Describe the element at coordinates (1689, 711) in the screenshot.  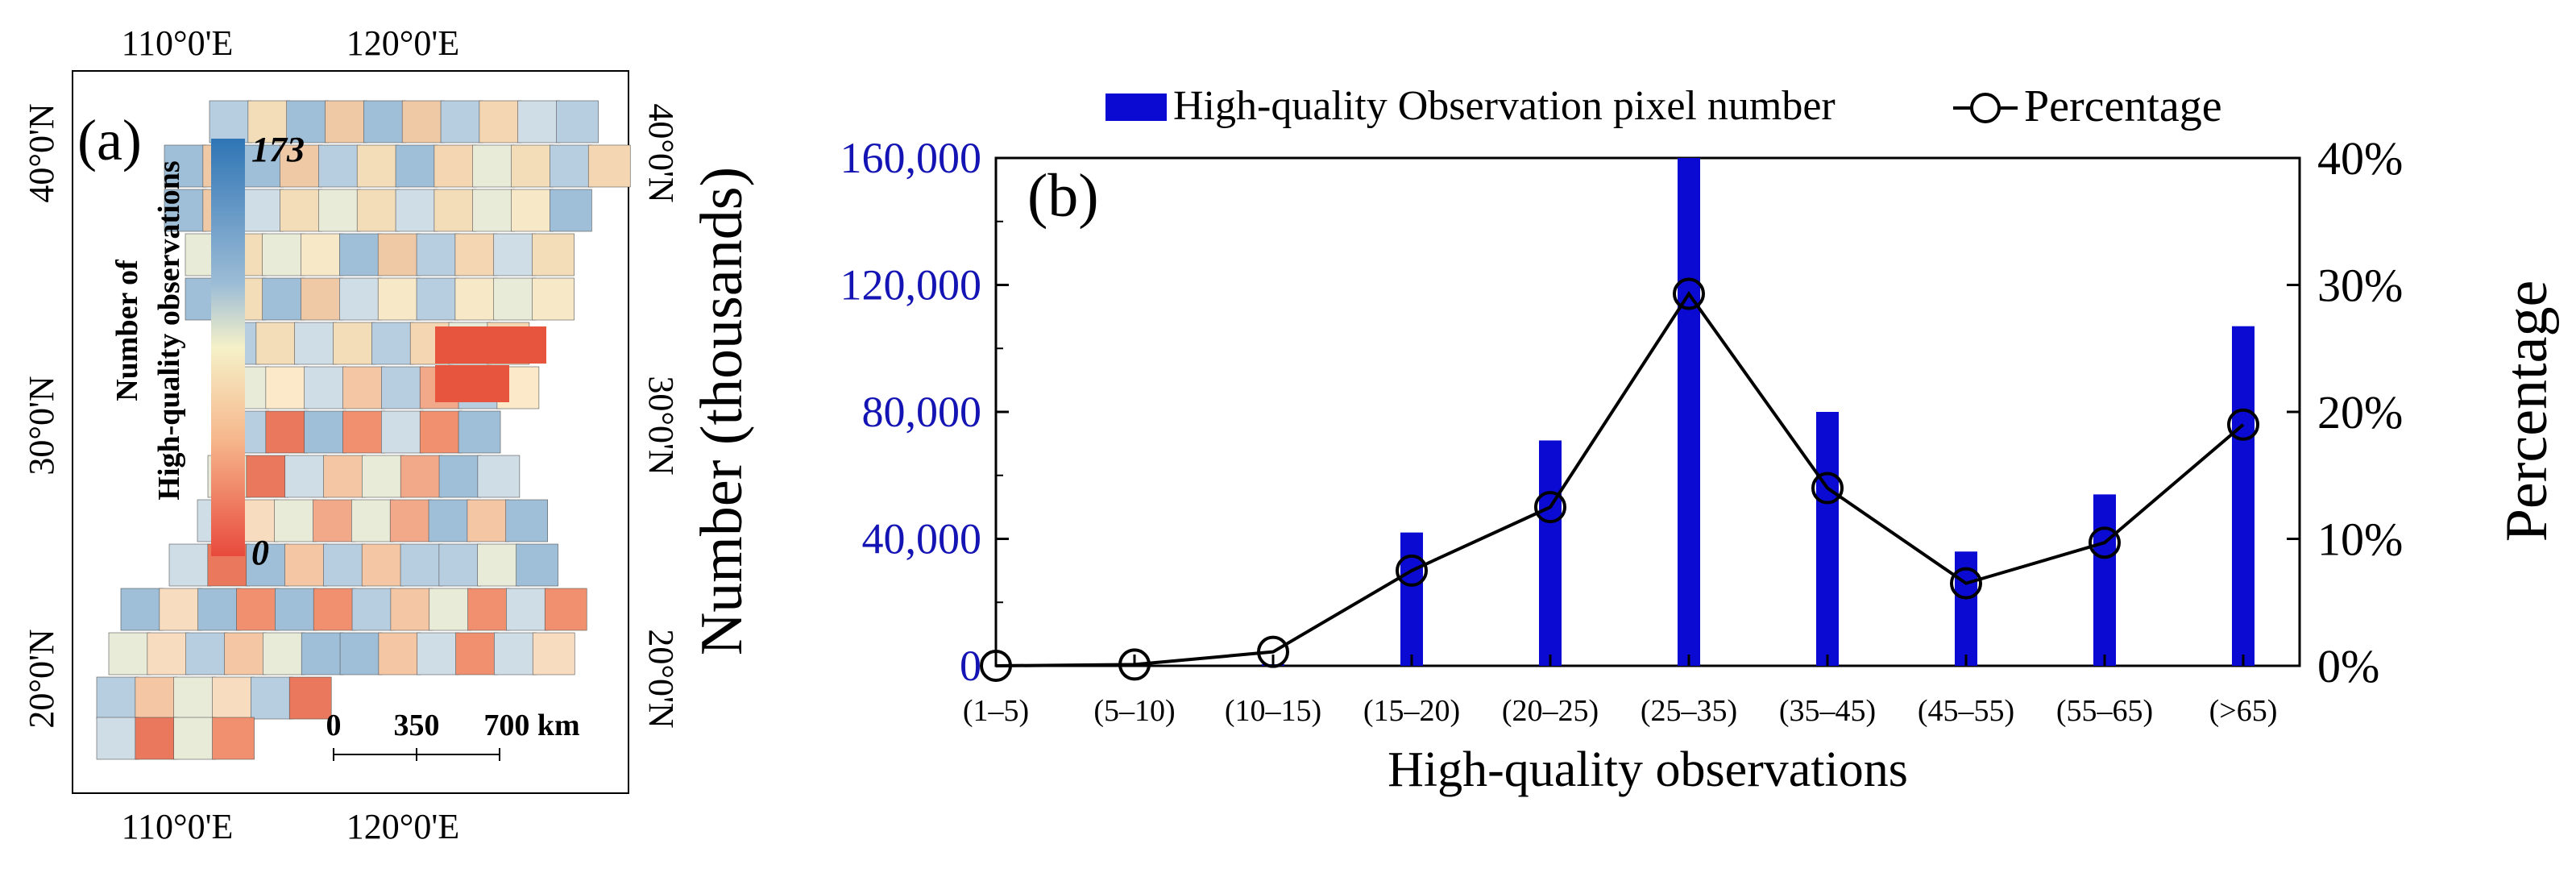
I see `x-tick-label: (25–35)` at that location.